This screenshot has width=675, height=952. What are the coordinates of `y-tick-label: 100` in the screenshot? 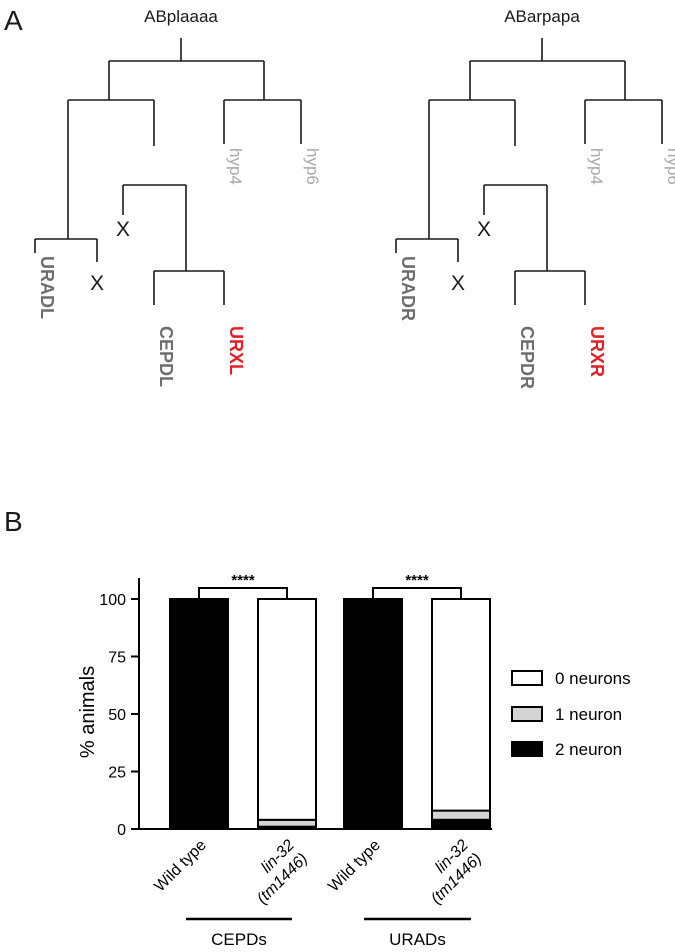 It's located at (112, 600).